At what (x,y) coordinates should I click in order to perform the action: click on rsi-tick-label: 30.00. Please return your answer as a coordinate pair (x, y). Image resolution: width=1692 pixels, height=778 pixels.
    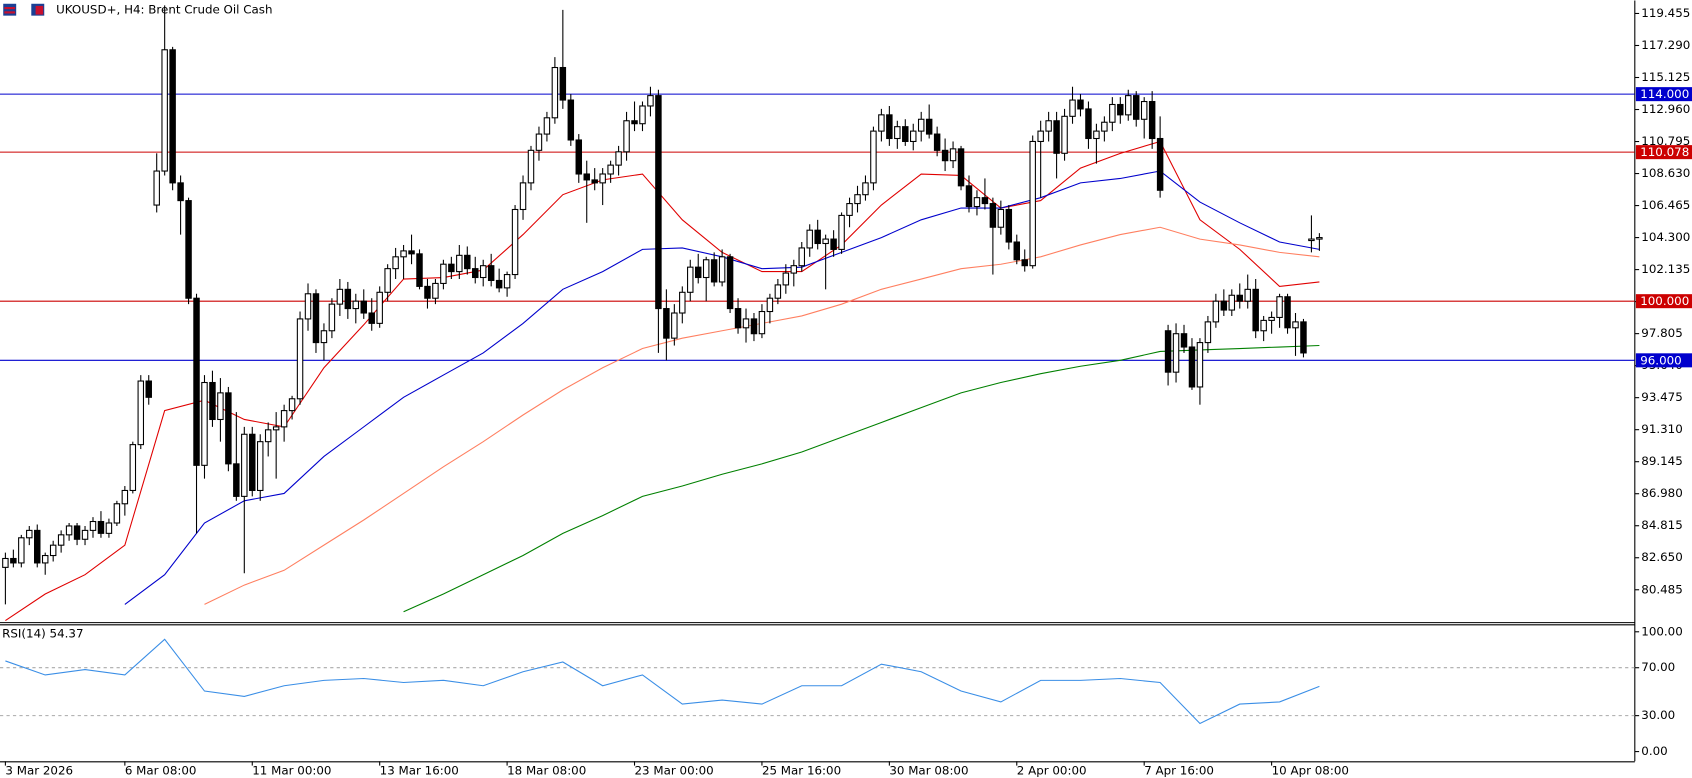
    Looking at the image, I should click on (1658, 715).